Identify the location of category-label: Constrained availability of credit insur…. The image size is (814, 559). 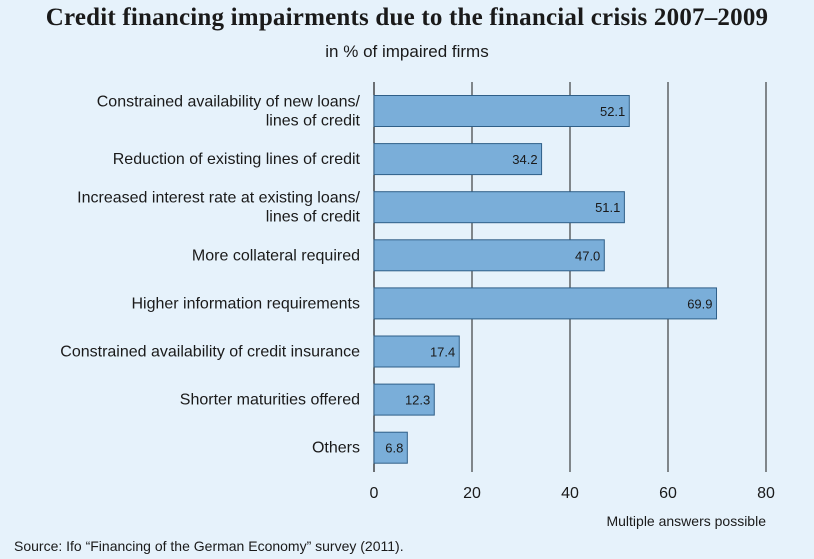
(210, 352).